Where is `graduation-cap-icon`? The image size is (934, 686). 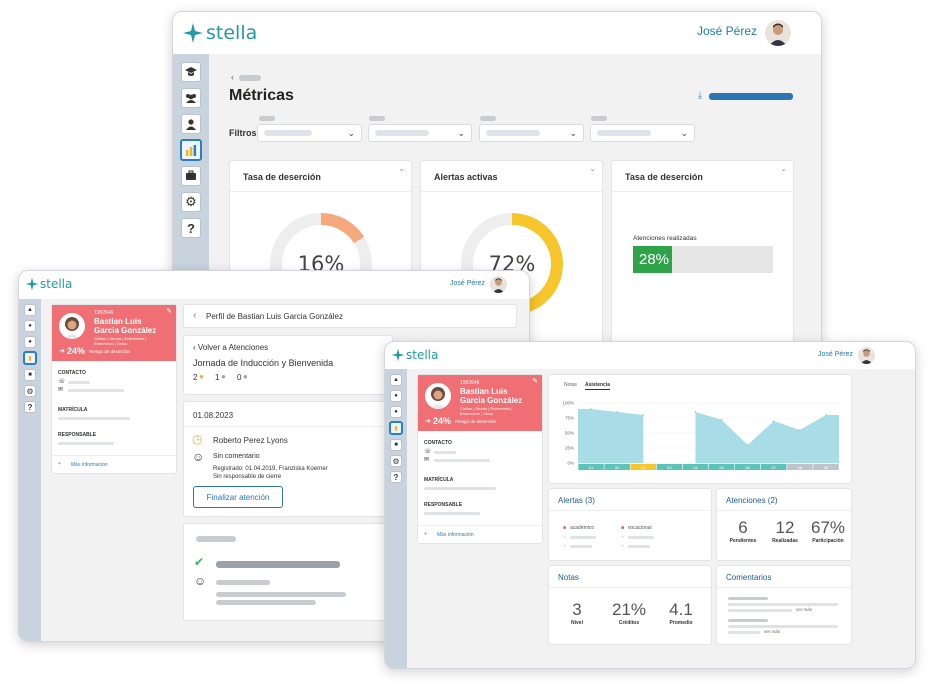
graduation-cap-icon is located at coordinates (191, 71).